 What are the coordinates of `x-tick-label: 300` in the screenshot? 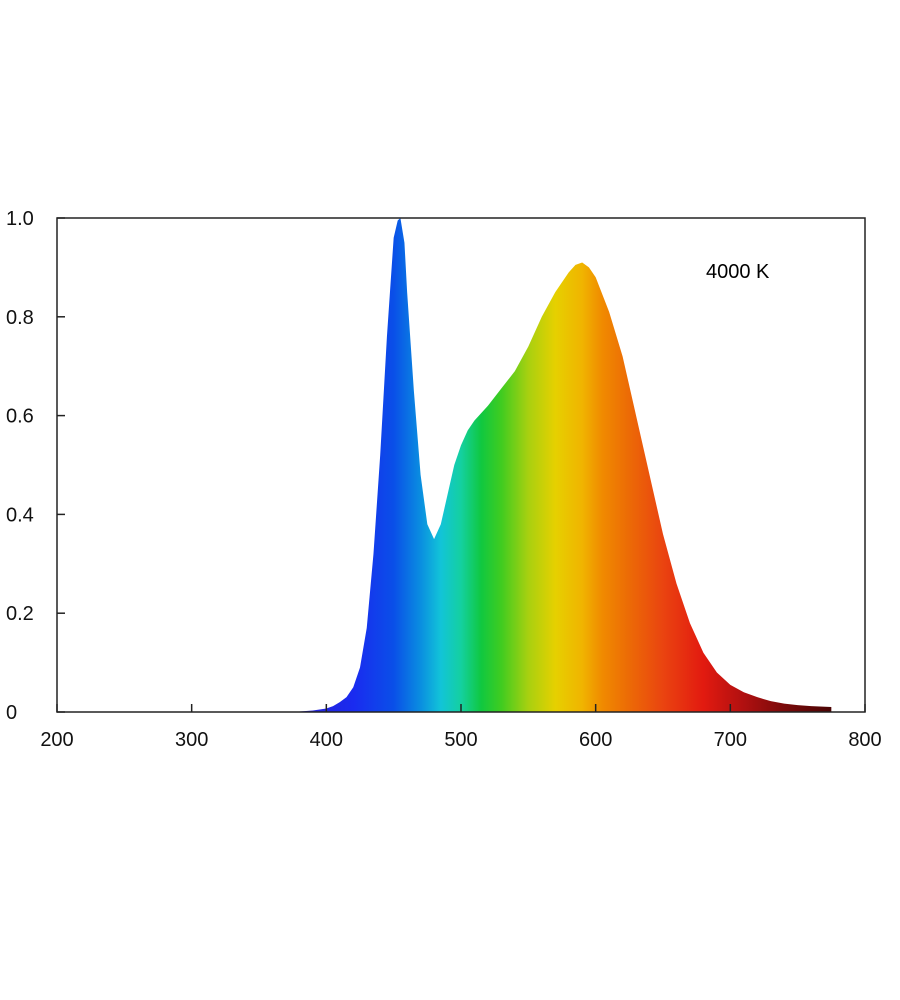 It's located at (191, 740).